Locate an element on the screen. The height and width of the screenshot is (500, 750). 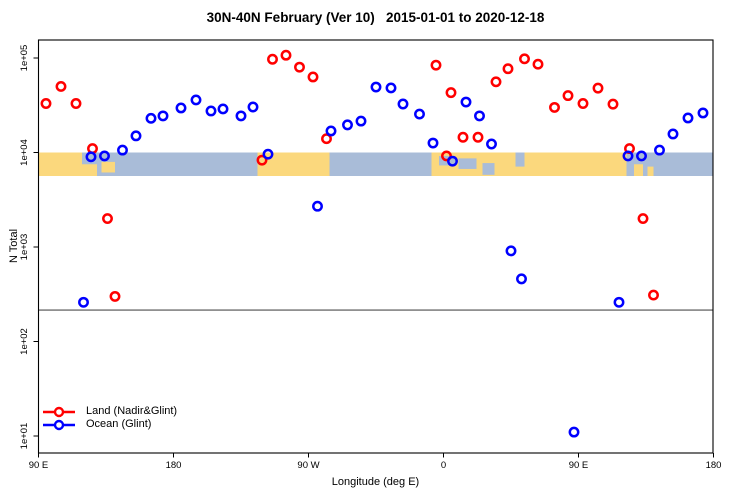
x-axis: 90 E 180 90 W 0 90 E 180 is located at coordinates (375, 462).